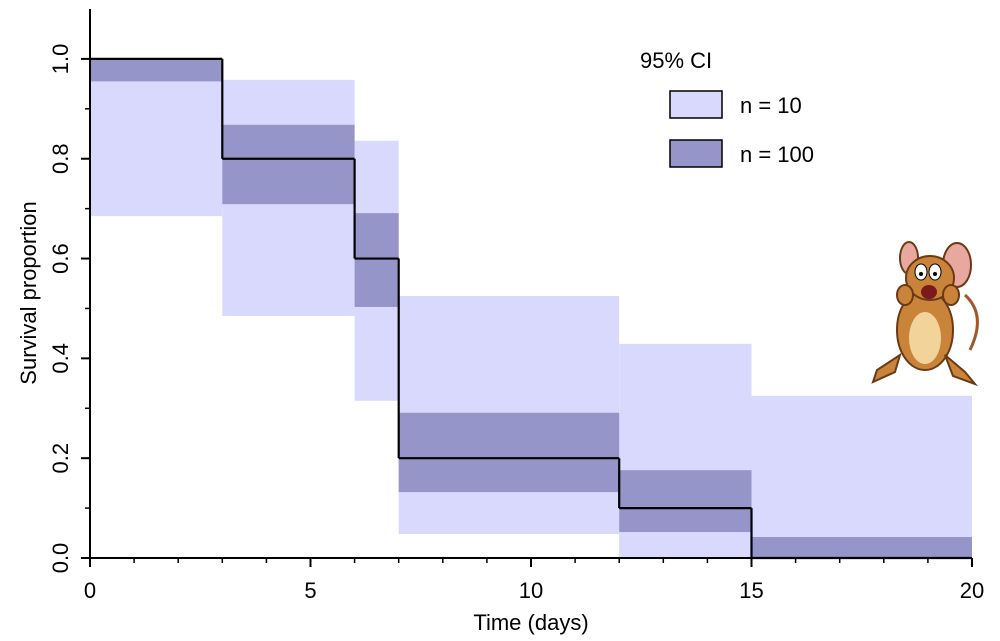 The width and height of the screenshot is (1000, 641). Describe the element at coordinates (60, 59) in the screenshot. I see `y-tick-label: 1.0` at that location.